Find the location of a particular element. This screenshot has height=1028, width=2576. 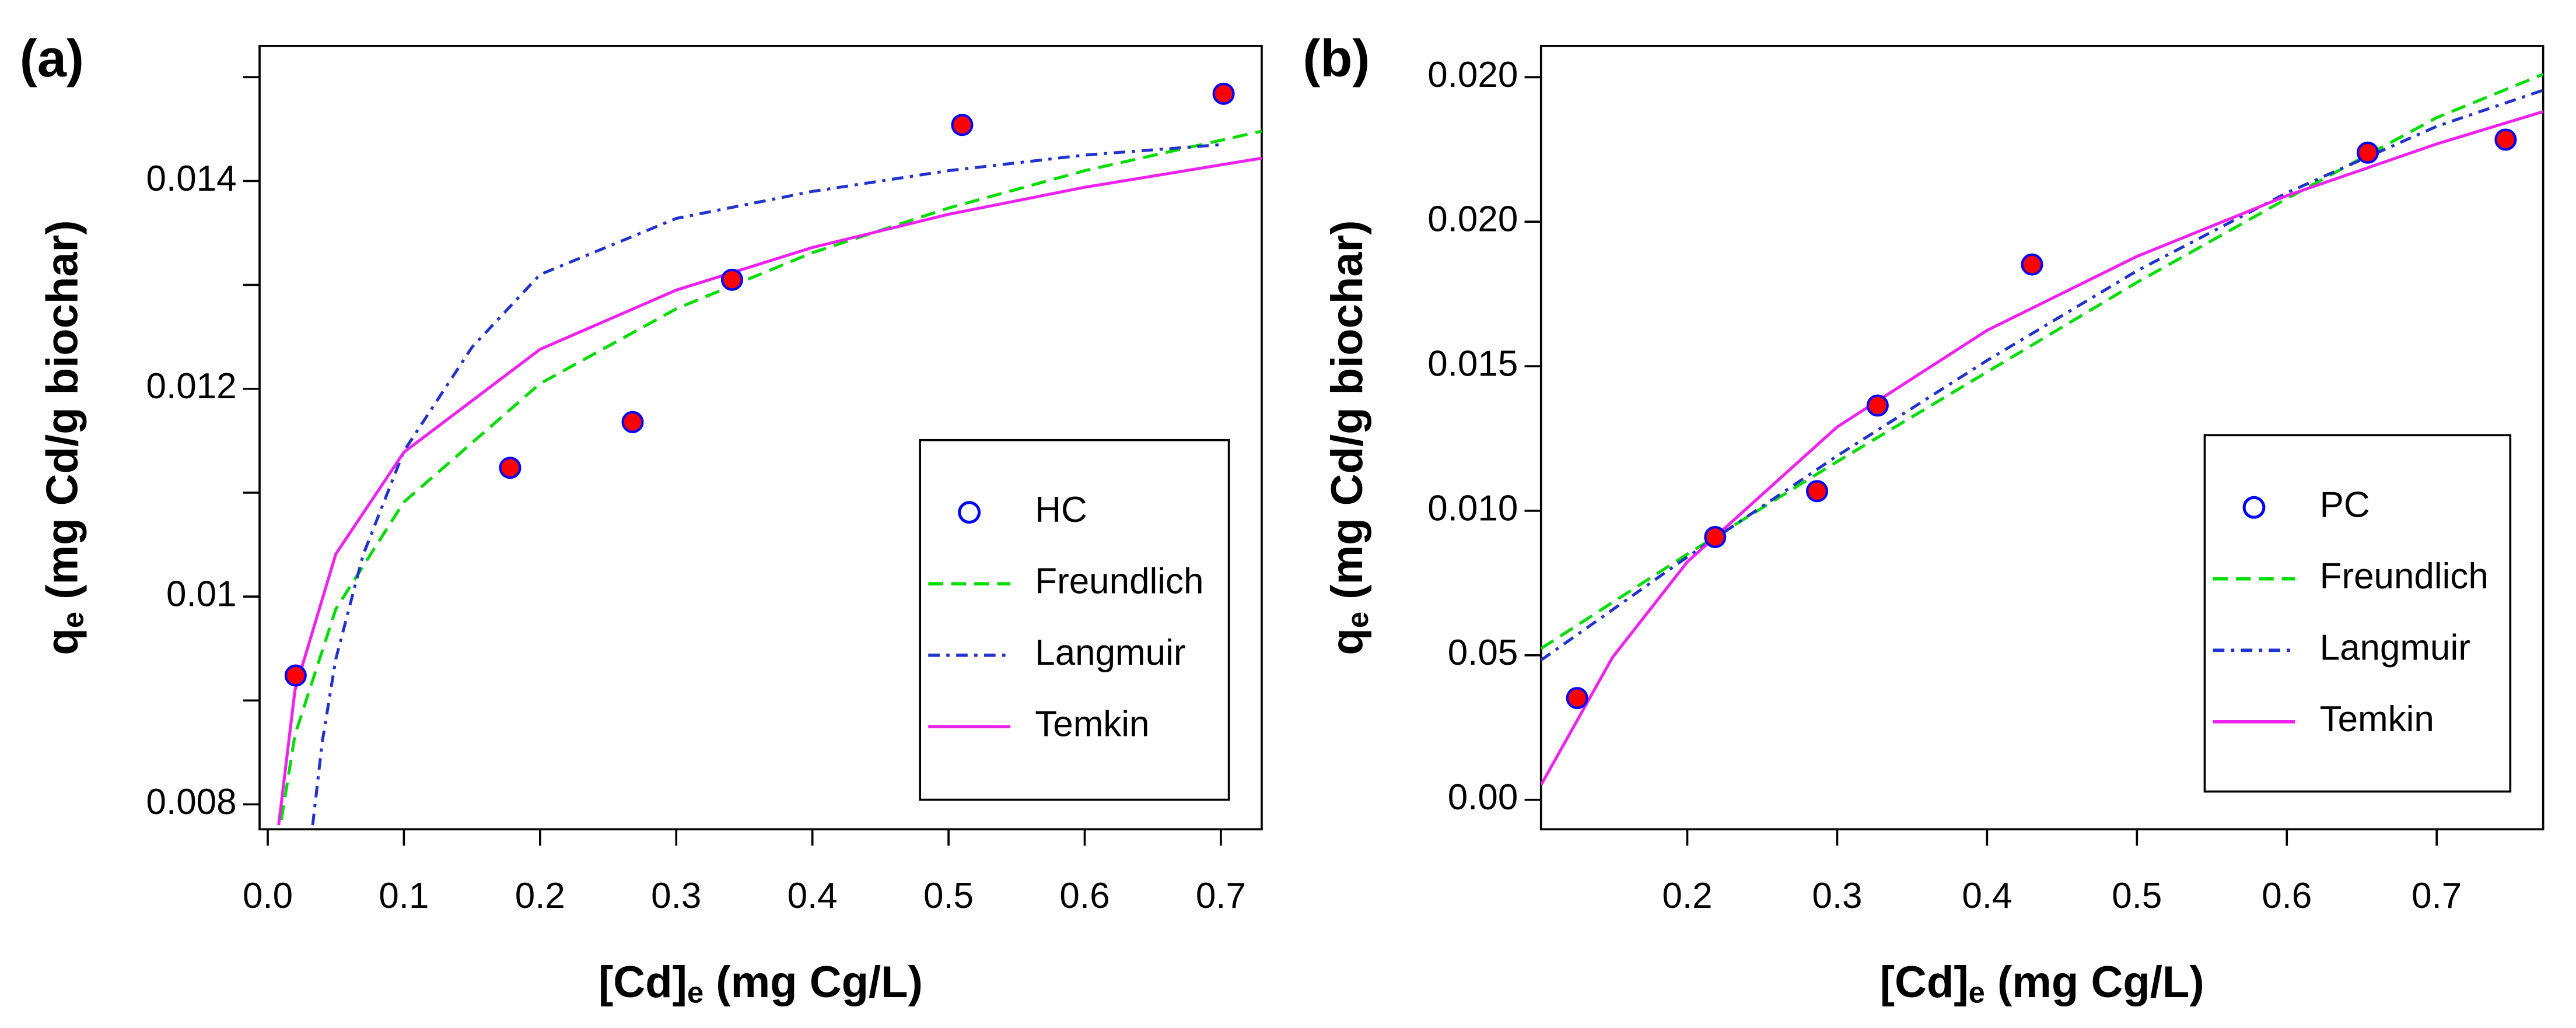

panel-label: (b) is located at coordinates (1336, 58).